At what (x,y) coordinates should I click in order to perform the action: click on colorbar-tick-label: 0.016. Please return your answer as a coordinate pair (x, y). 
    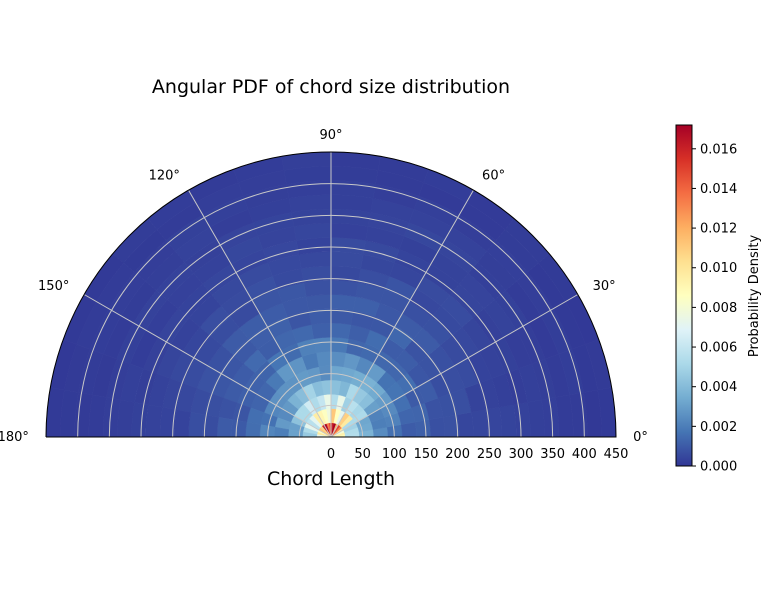
    Looking at the image, I should click on (718, 149).